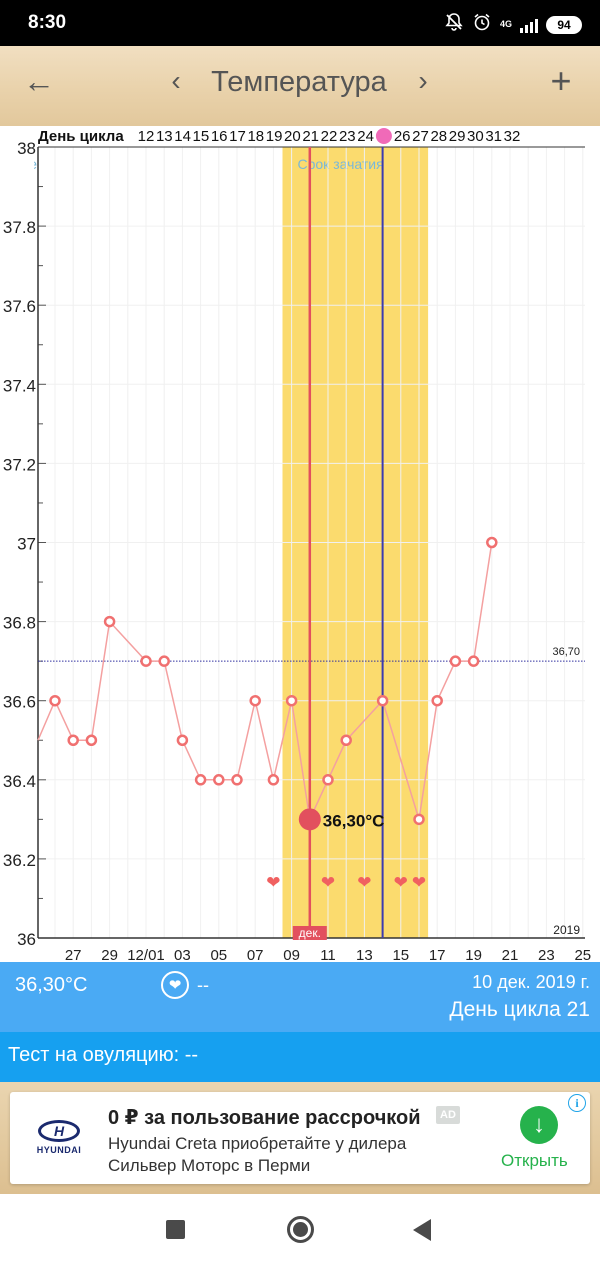 The height and width of the screenshot is (1266, 600). What do you see at coordinates (341, 164) in the screenshot?
I see `fertile-window-label: Срок зачатия` at bounding box center [341, 164].